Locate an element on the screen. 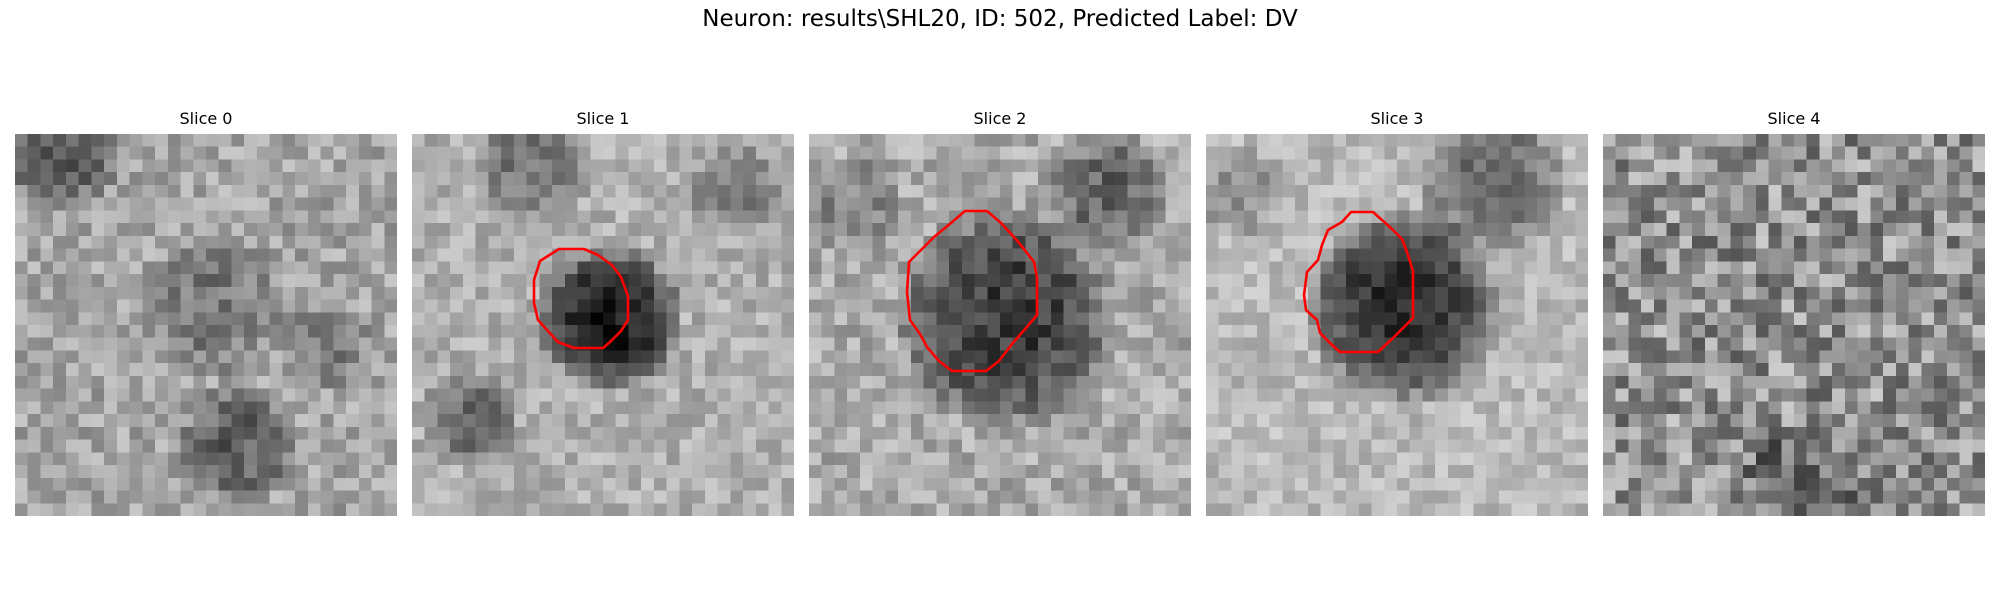 The image size is (2000, 600). slice-panel-1: Slice 1 is located at coordinates (603, 119).